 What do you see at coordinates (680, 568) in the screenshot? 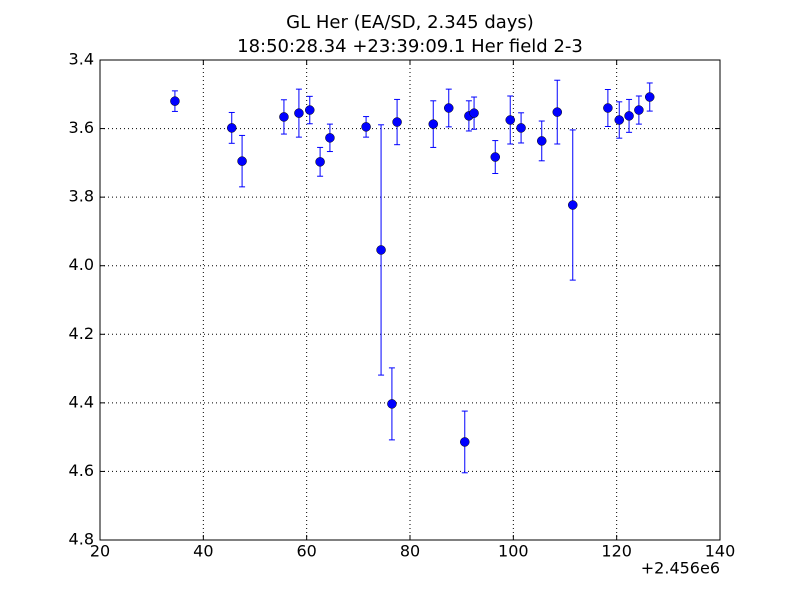
I see `x-offset-label: +2.456e6` at bounding box center [680, 568].